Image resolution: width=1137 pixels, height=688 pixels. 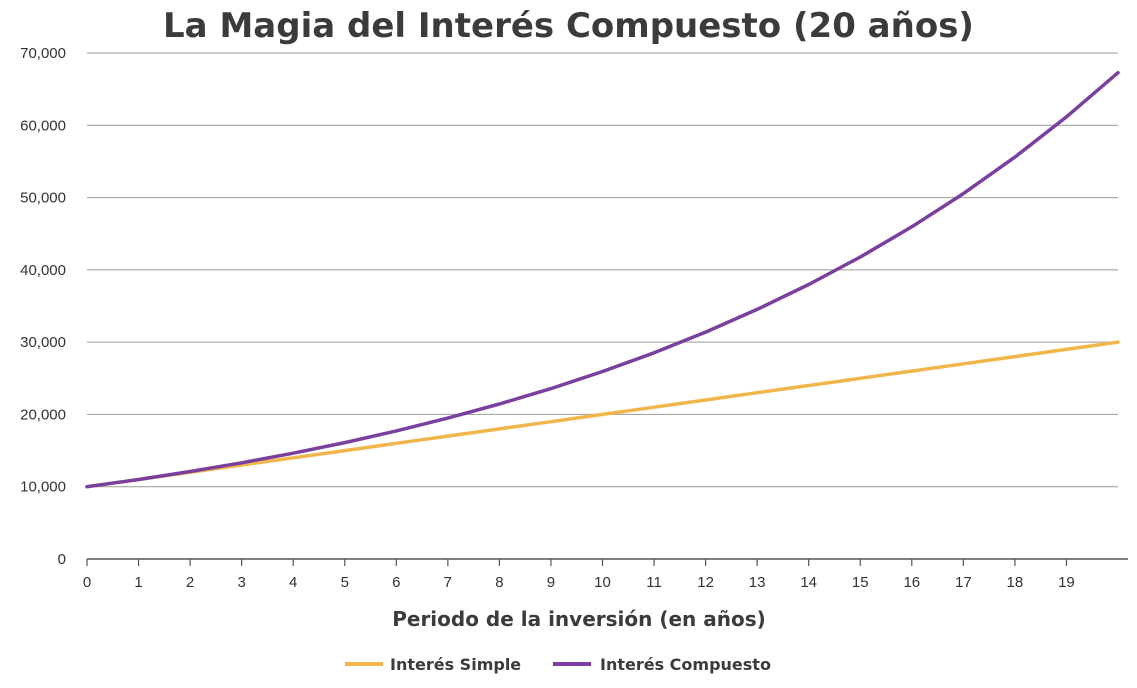 What do you see at coordinates (62, 559) in the screenshot?
I see `y-tick-label-0: 0` at bounding box center [62, 559].